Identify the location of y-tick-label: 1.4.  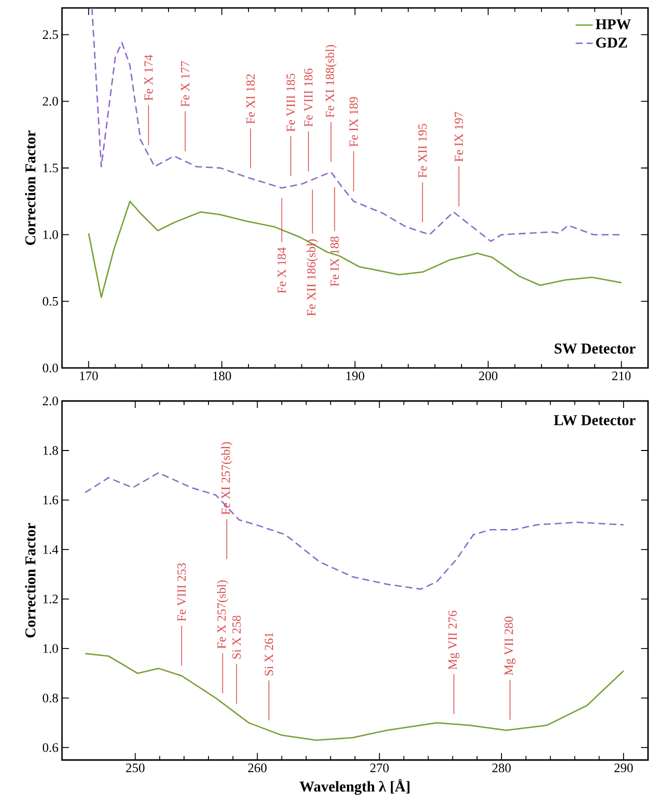
(50, 549).